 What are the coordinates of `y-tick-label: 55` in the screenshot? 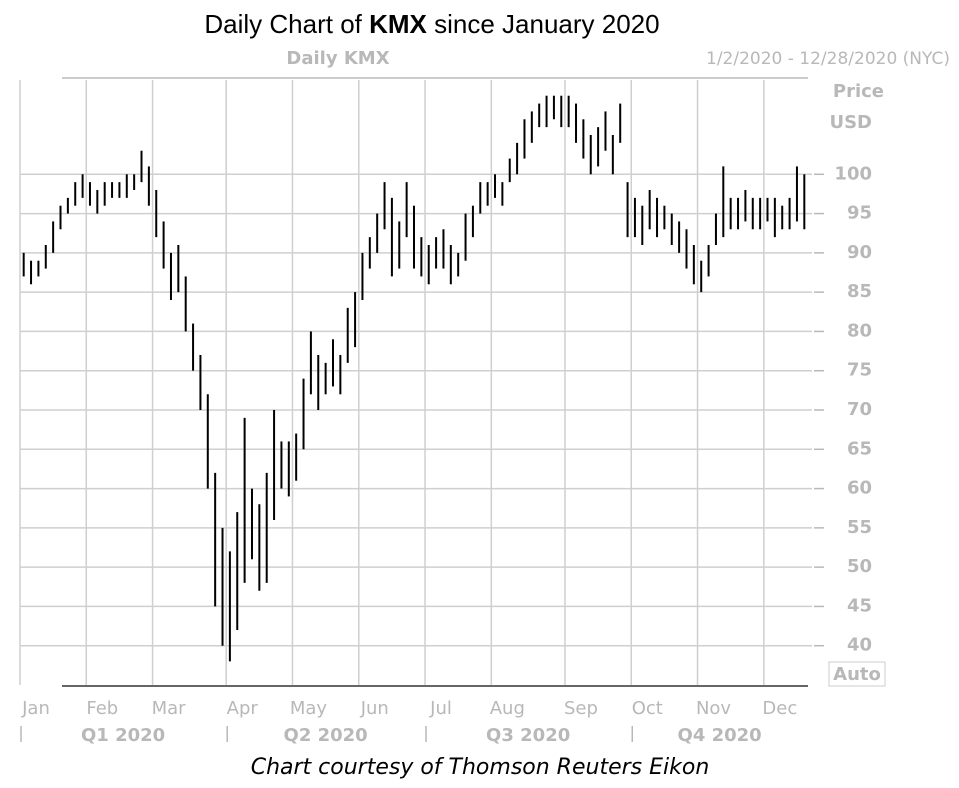 It's located at (859, 527).